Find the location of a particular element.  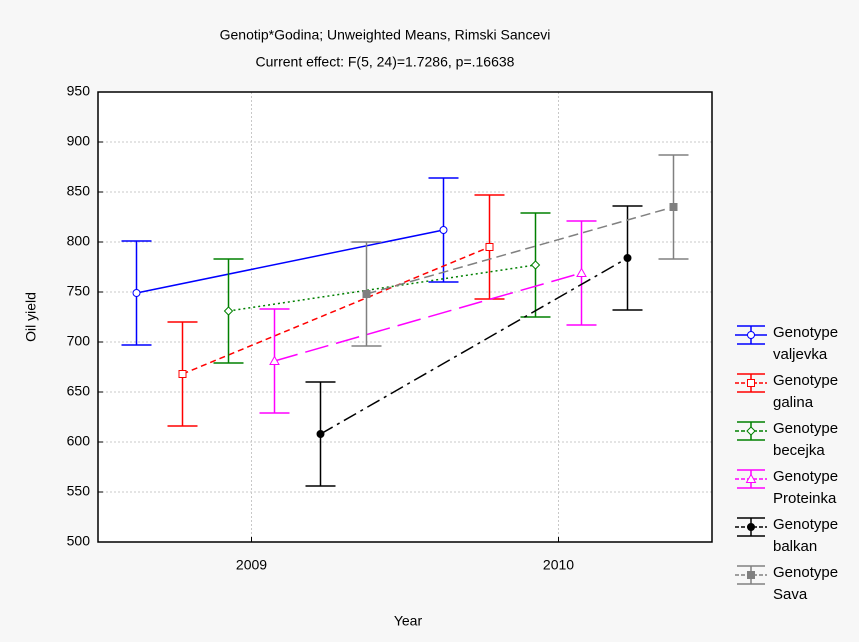

legend-item: Genotype balkan is located at coordinates (795, 538).